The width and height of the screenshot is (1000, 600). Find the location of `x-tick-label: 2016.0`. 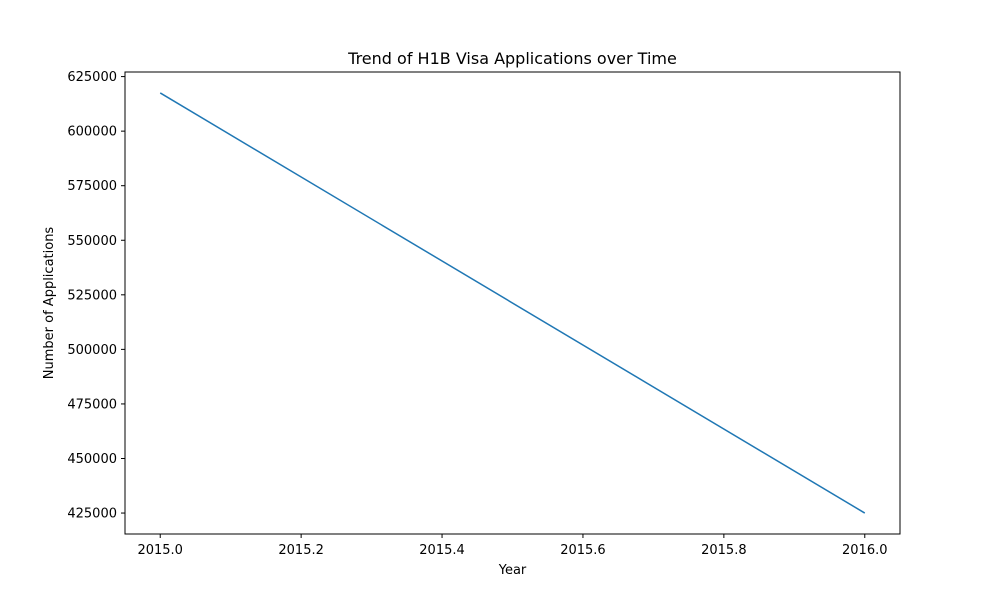

x-tick-label: 2016.0 is located at coordinates (865, 550).